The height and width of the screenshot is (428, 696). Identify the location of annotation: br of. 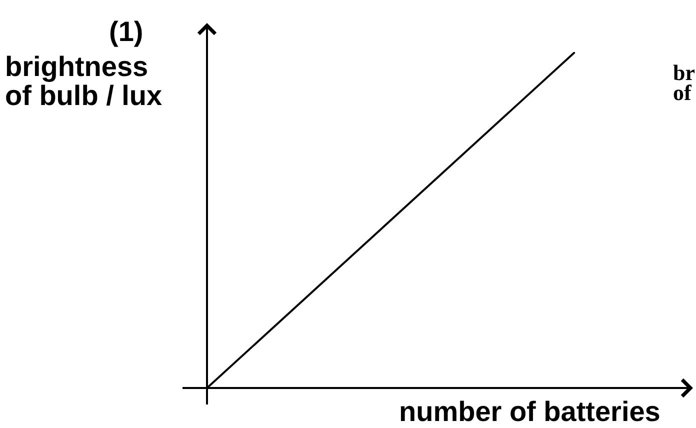
(684, 82).